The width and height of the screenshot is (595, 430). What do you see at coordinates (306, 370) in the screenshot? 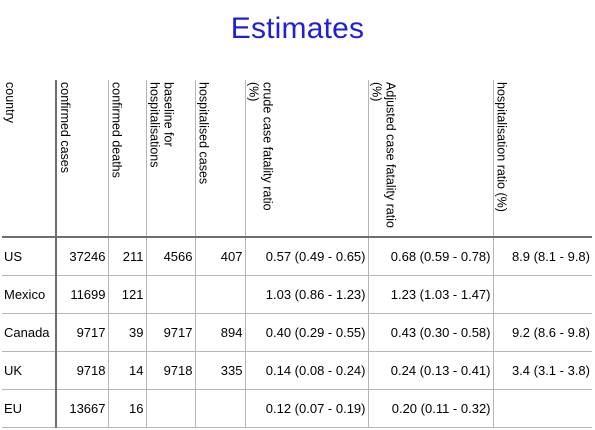
I see `table-cell: 0.14 (0.08 - 0.24)` at bounding box center [306, 370].